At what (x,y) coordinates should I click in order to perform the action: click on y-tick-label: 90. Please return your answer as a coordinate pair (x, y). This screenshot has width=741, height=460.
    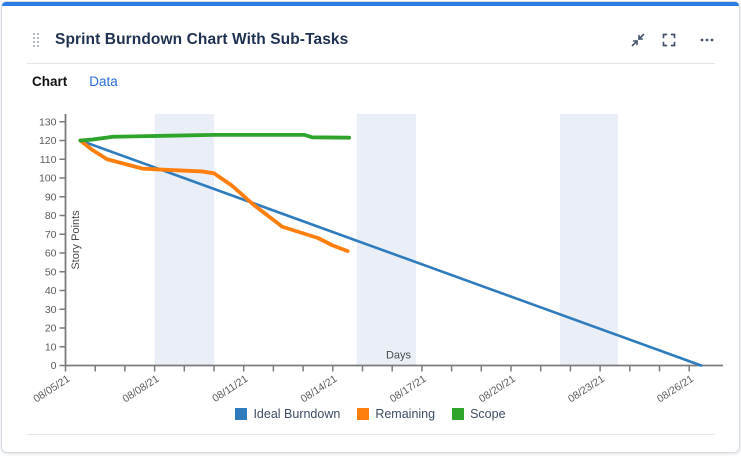
    Looking at the image, I should click on (51, 197).